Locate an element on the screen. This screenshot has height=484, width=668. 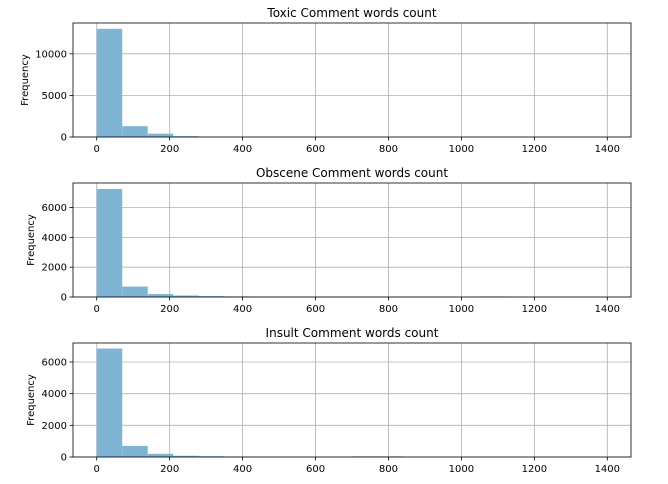
y-tick-label: 10000 is located at coordinates (51, 54).